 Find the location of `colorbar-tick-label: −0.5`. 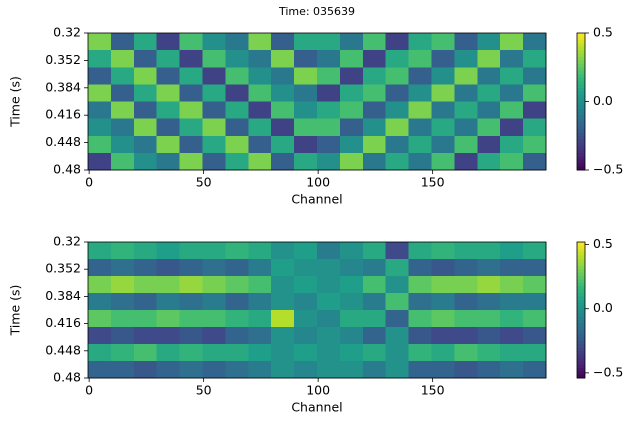

colorbar-tick-label: −0.5 is located at coordinates (608, 169).